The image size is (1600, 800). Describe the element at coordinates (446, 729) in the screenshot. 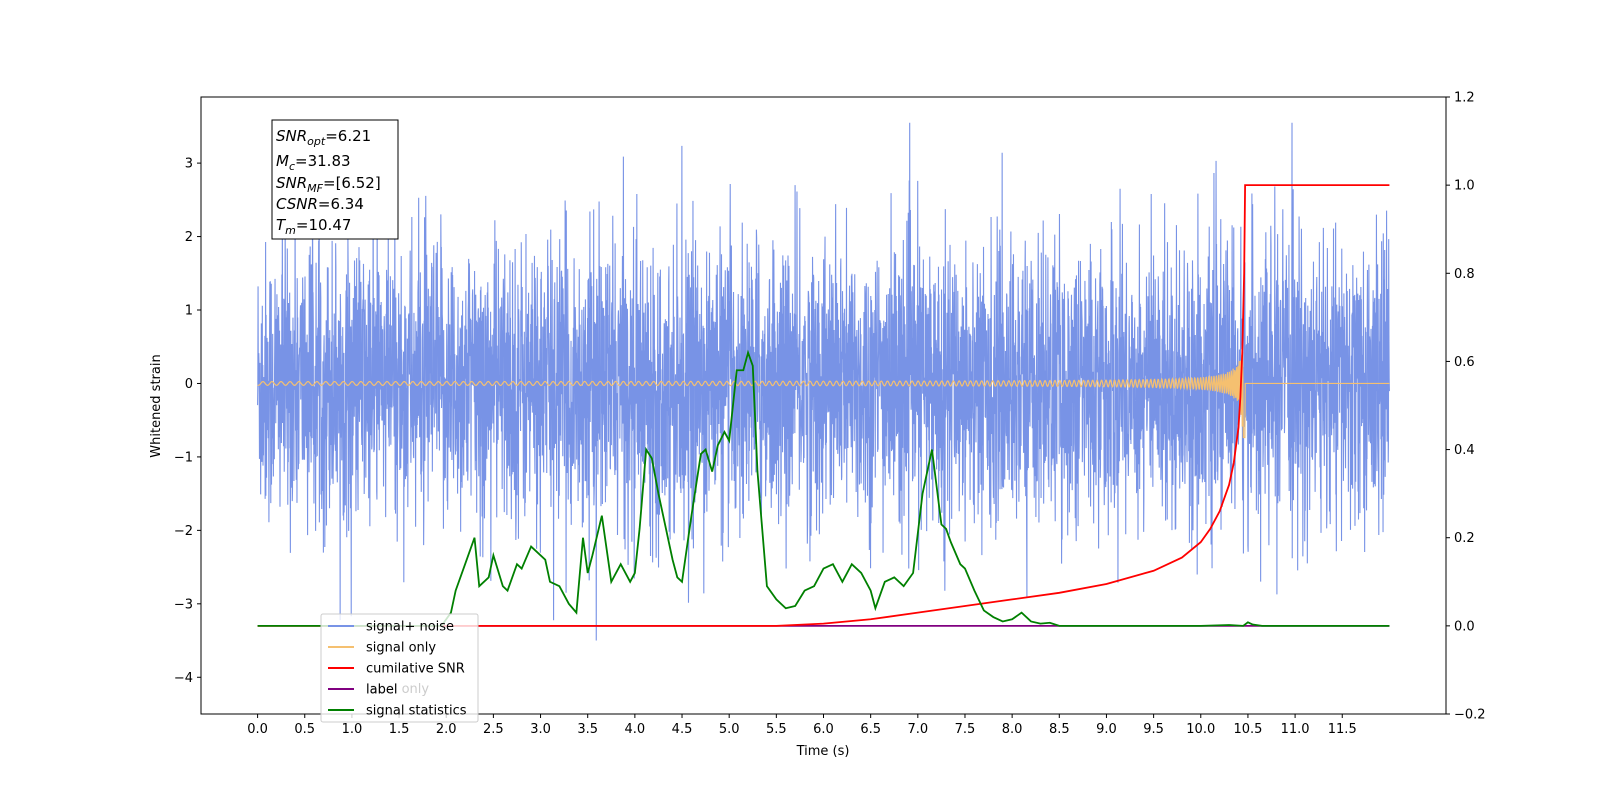

I see `x-tick-label: 2.0` at that location.